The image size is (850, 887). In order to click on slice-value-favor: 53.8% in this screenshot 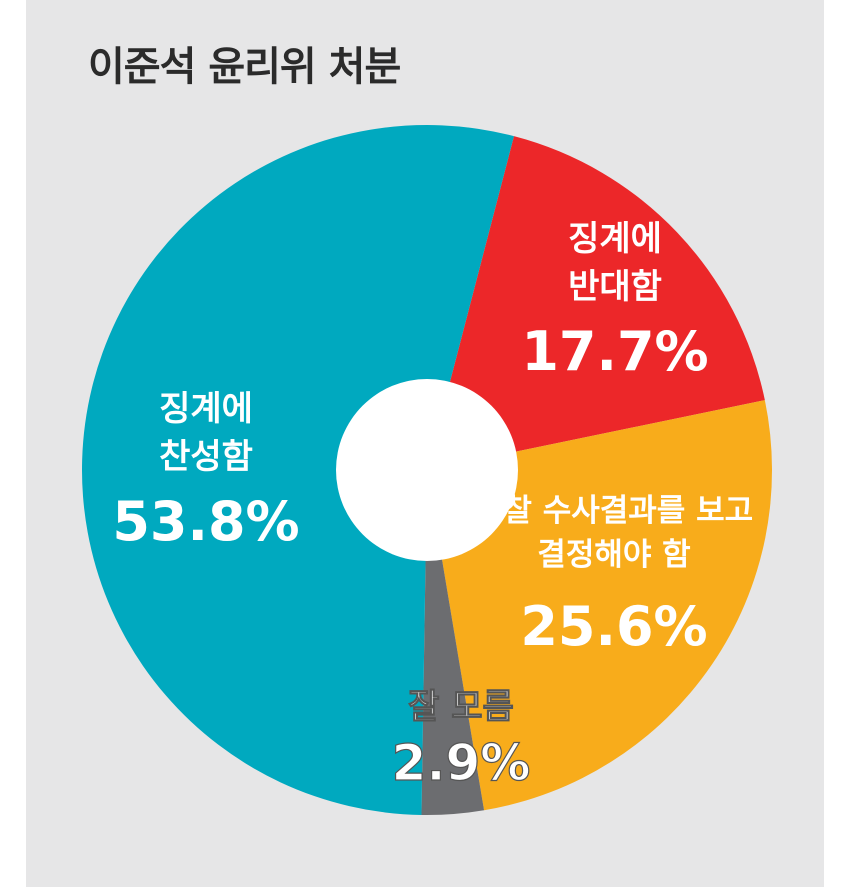, I will do `click(205, 521)`.